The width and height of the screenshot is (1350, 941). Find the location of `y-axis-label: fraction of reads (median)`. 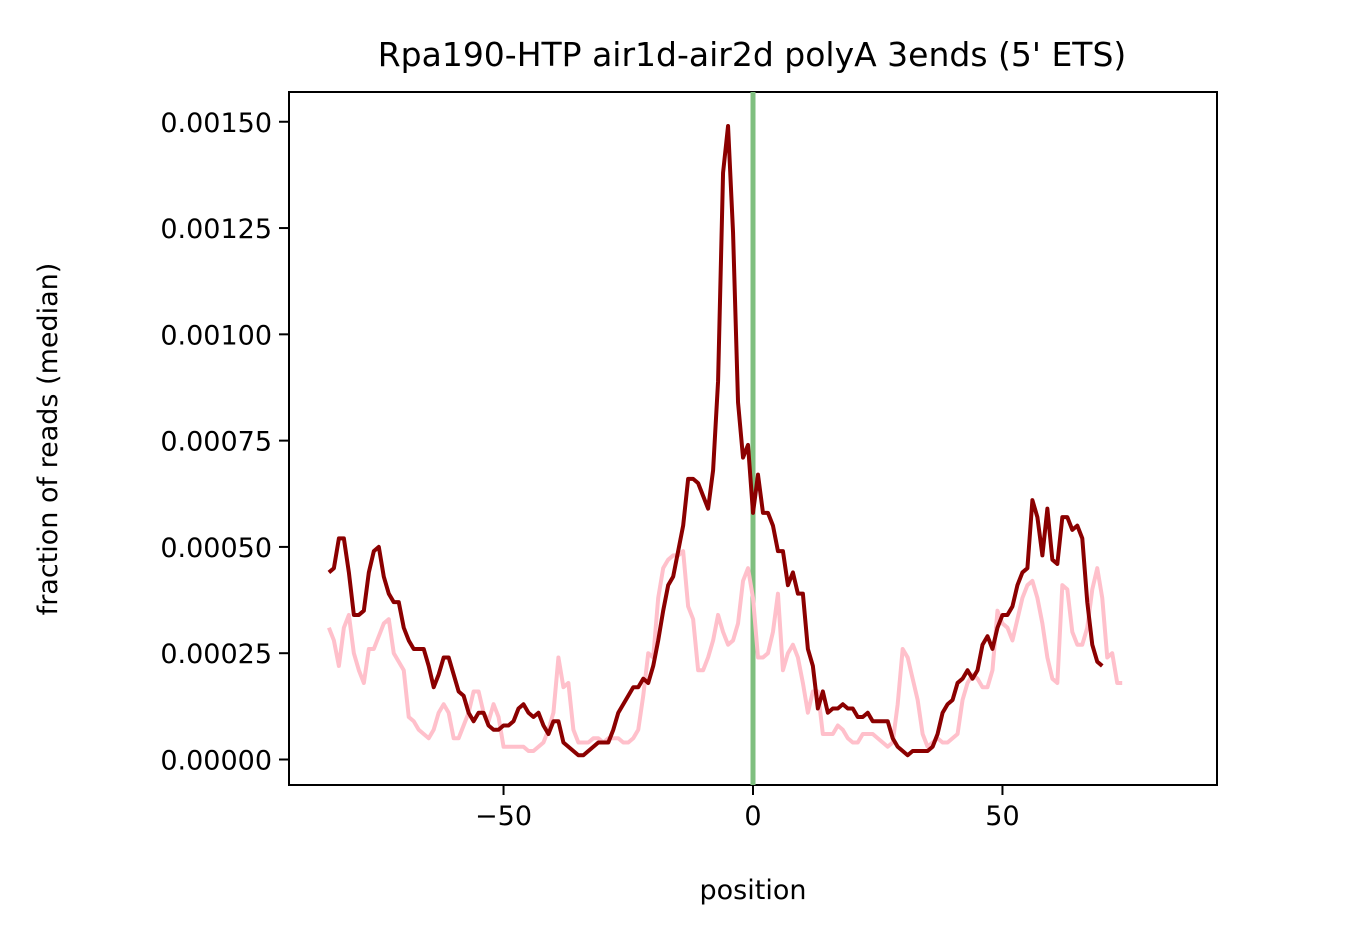

y-axis-label: fraction of reads (median) is located at coordinates (48, 439).